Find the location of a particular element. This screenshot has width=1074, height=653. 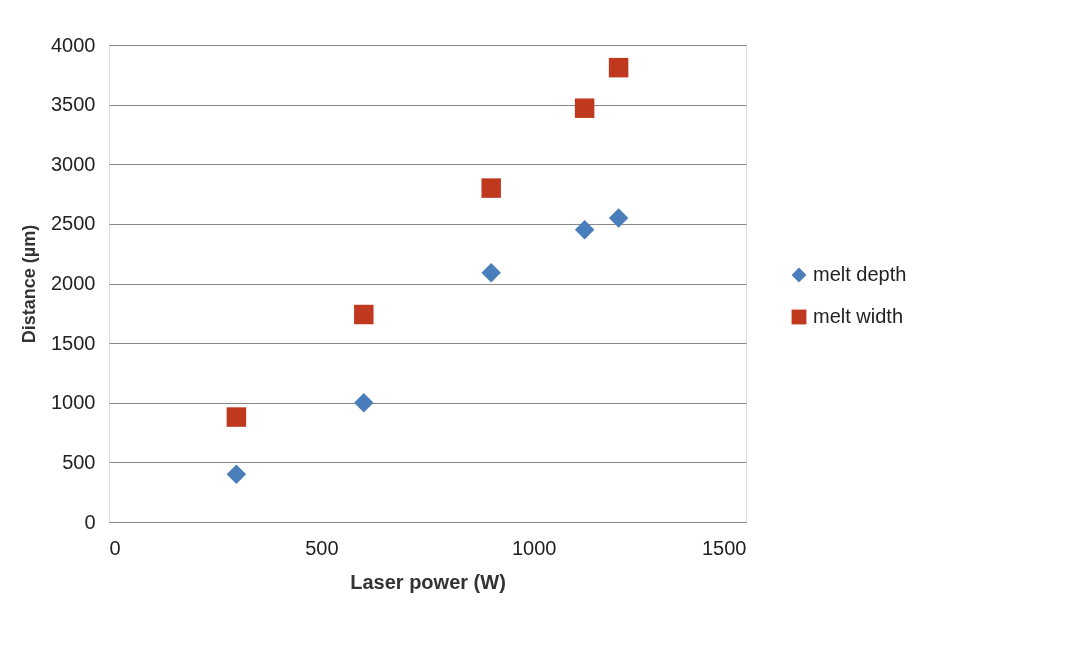

y-tick-label: 1000 is located at coordinates (73, 402).